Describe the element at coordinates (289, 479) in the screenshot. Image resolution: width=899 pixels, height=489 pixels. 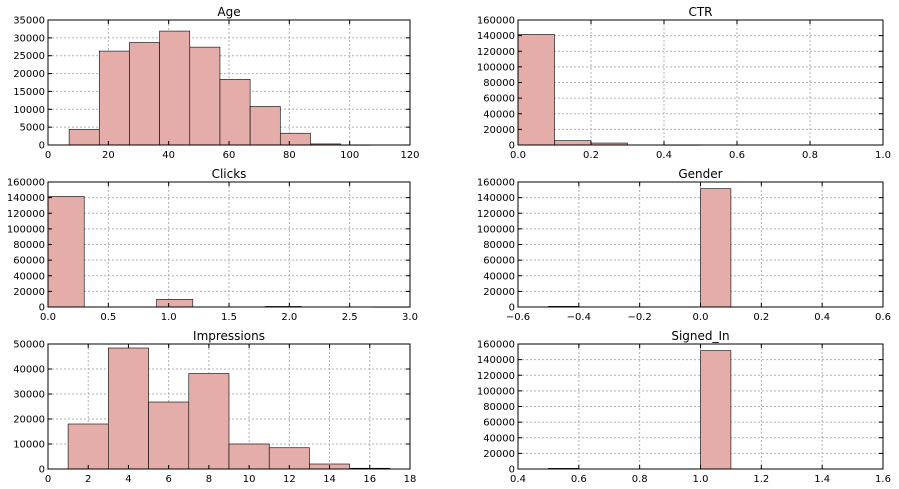
I see `x-tick-label: 12` at that location.